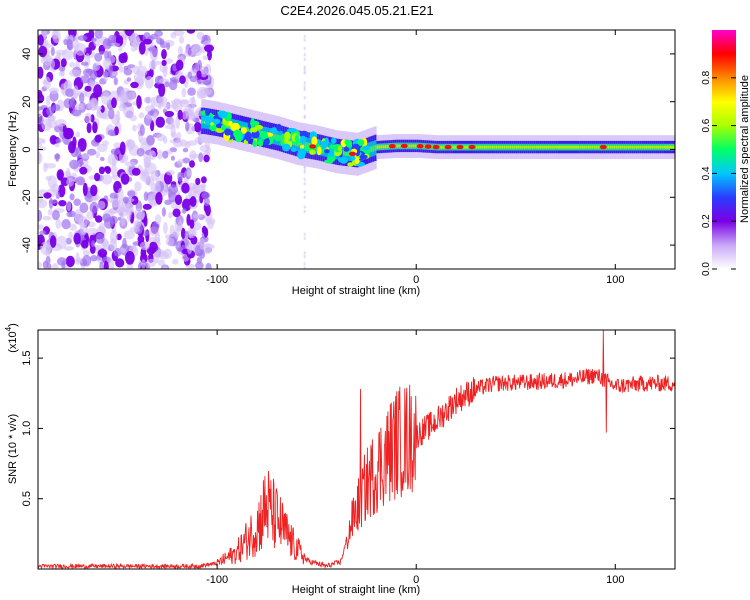 The width and height of the screenshot is (750, 600). What do you see at coordinates (13, 149) in the screenshot?
I see `spectrogram-ylabel: Frequency (Hz)` at bounding box center [13, 149].